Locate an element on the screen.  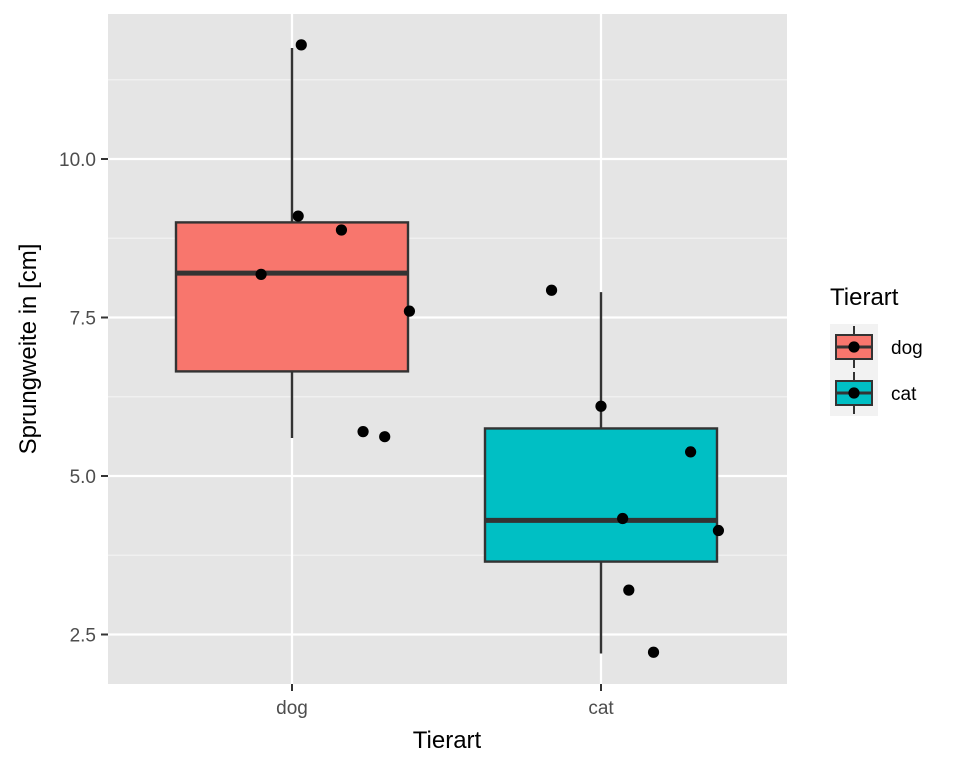
x-axis: dog cat is located at coordinates (445, 701).